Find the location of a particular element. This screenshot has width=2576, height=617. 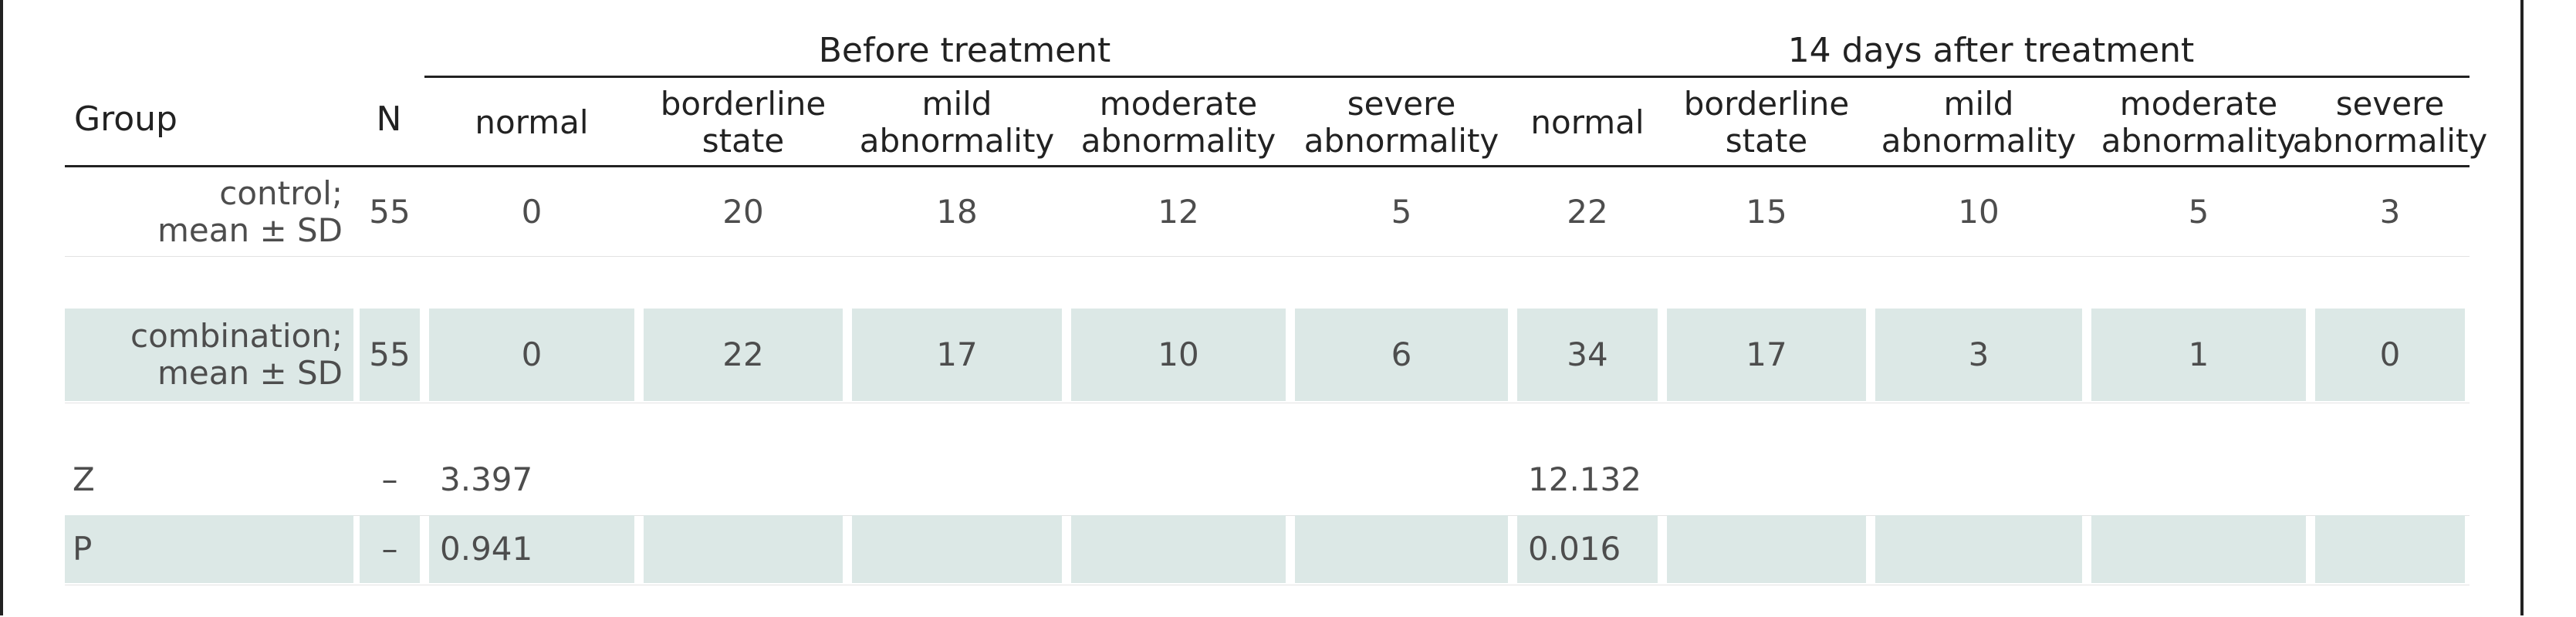

header-14-days-after: 14 days after treatment is located at coordinates (1991, 50).